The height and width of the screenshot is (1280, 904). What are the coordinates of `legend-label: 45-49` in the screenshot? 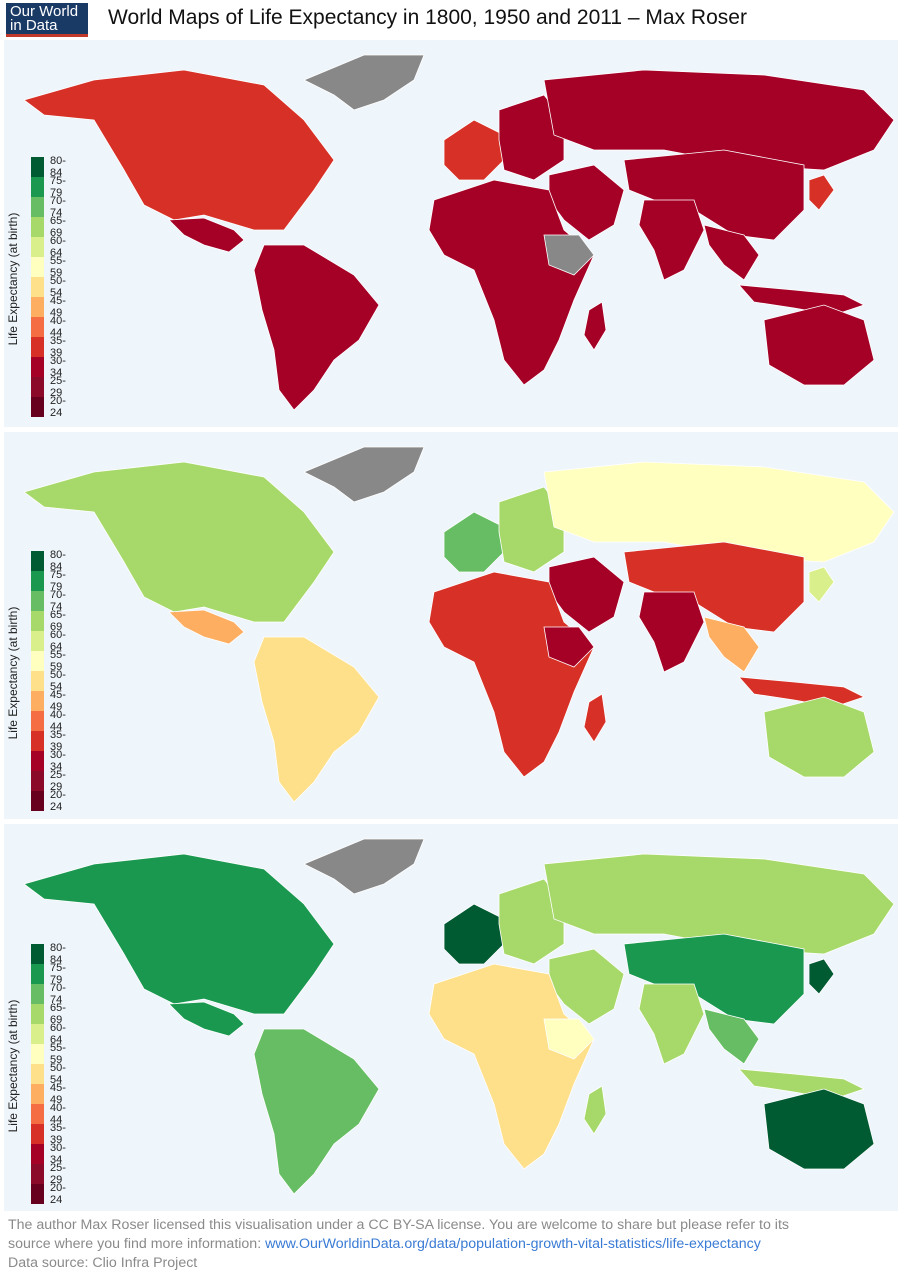 It's located at (57, 307).